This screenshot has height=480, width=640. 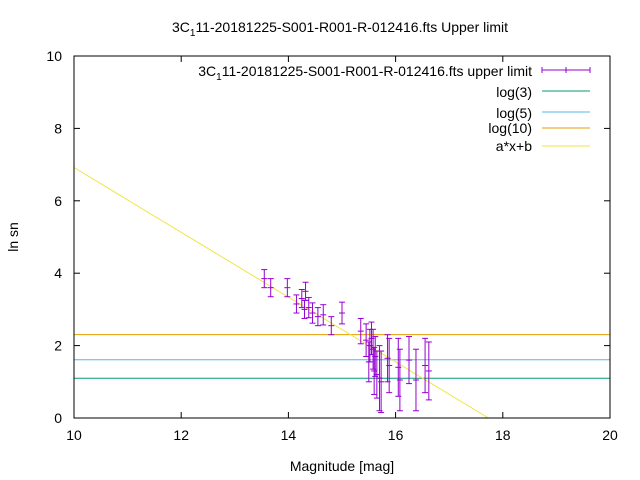 I want to click on y-tick-label: 6, so click(x=58, y=201).